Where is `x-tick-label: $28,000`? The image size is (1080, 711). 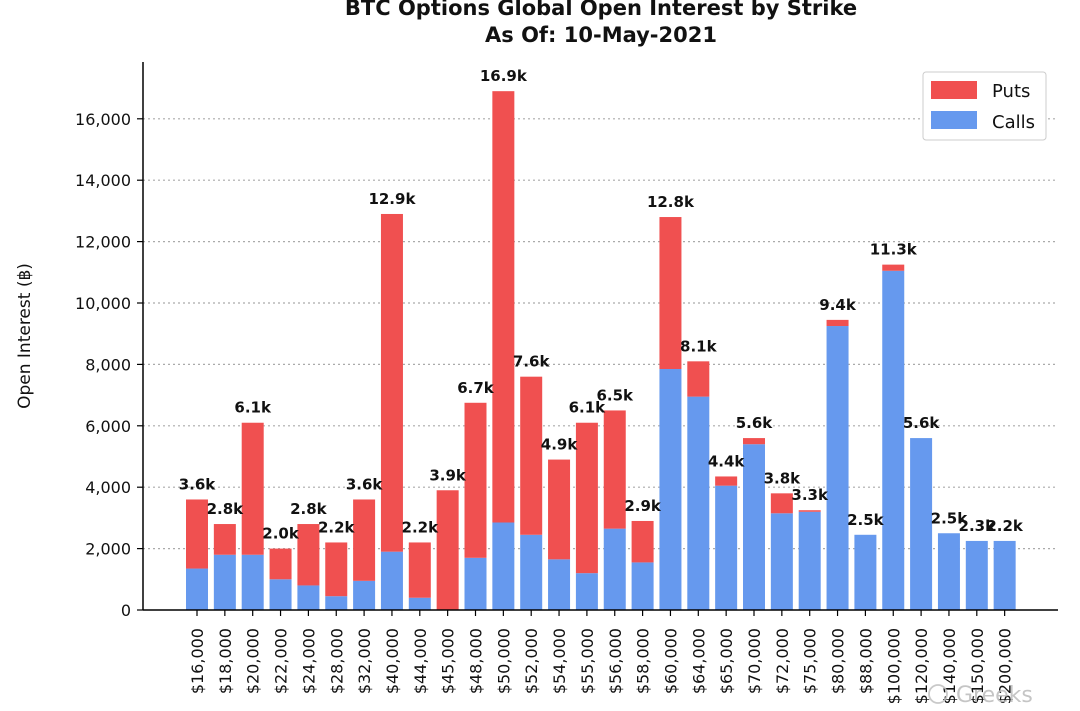
x-tick-label: $28,000 is located at coordinates (336, 661).